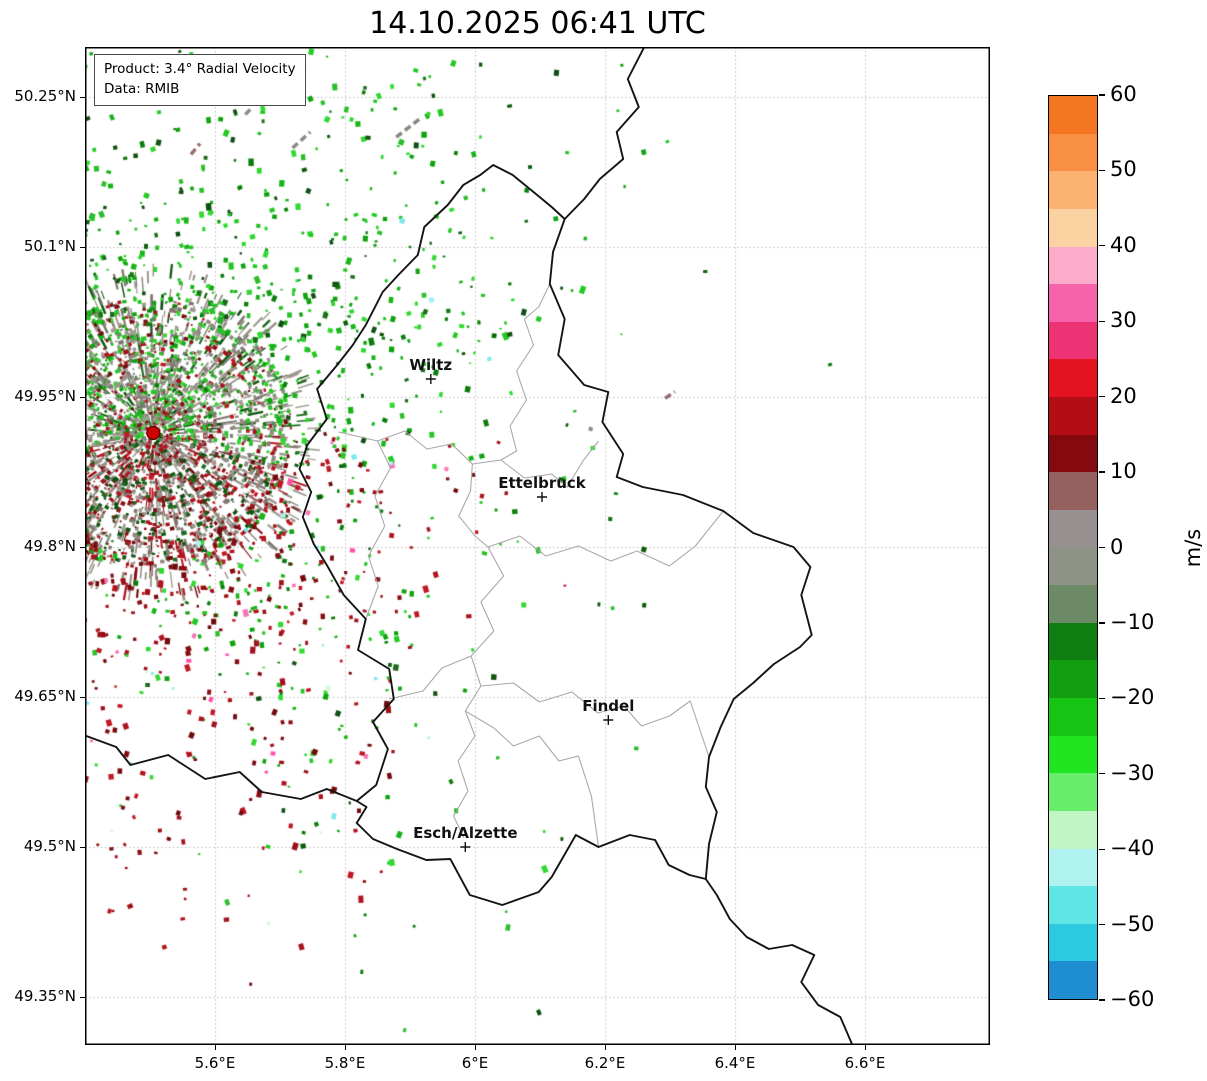  What do you see at coordinates (595, 720) in the screenshot?
I see `region-border-r5` at bounding box center [595, 720].